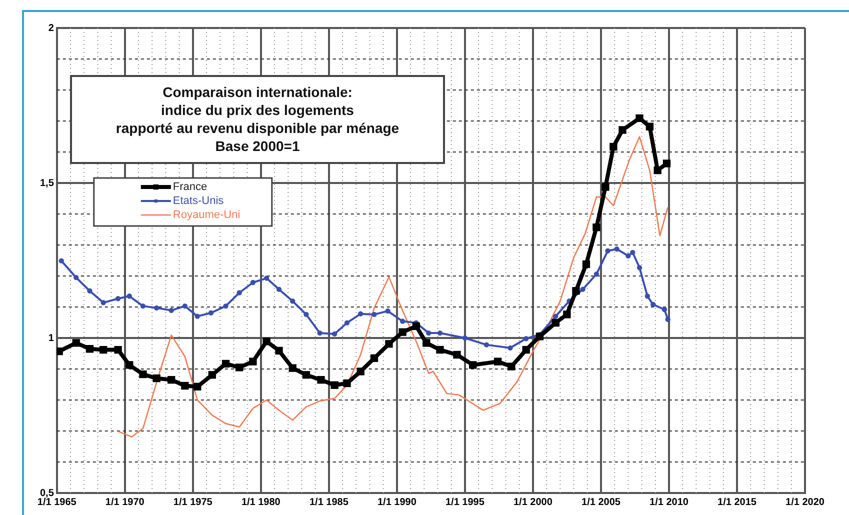 Image resolution: width=849 pixels, height=515 pixels. Describe the element at coordinates (125, 502) in the screenshot. I see `x-tick-label: 1/1 1970` at that location.